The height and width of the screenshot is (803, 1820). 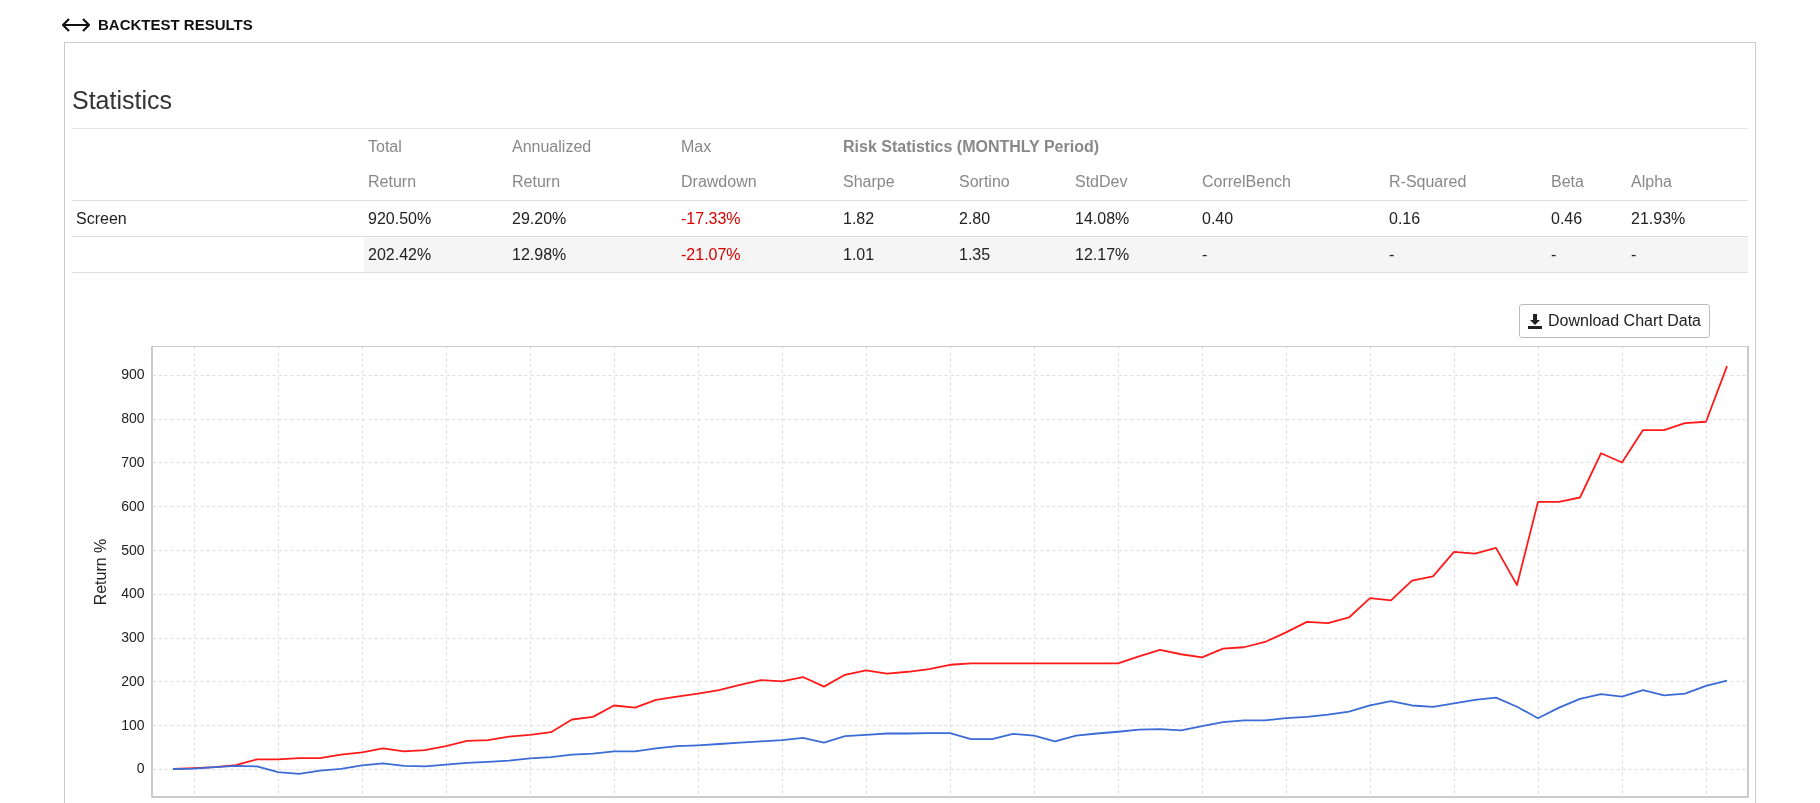 What do you see at coordinates (1013, 218) in the screenshot?
I see `text: 2.80` at bounding box center [1013, 218].